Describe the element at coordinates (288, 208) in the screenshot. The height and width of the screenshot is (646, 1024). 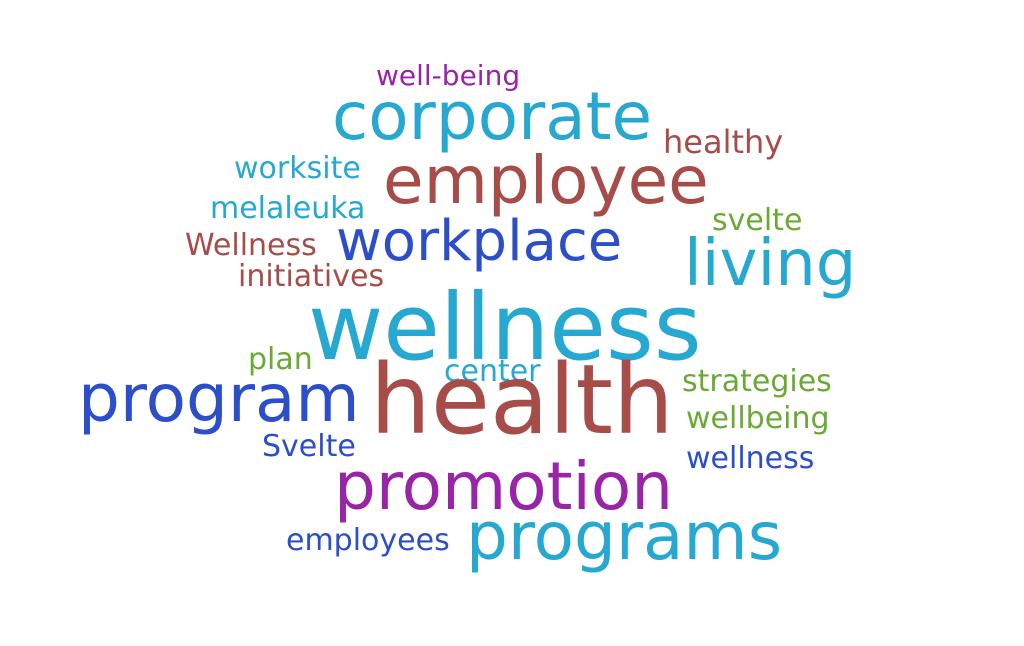
I see `word-melaleuka: melaleuka` at that location.